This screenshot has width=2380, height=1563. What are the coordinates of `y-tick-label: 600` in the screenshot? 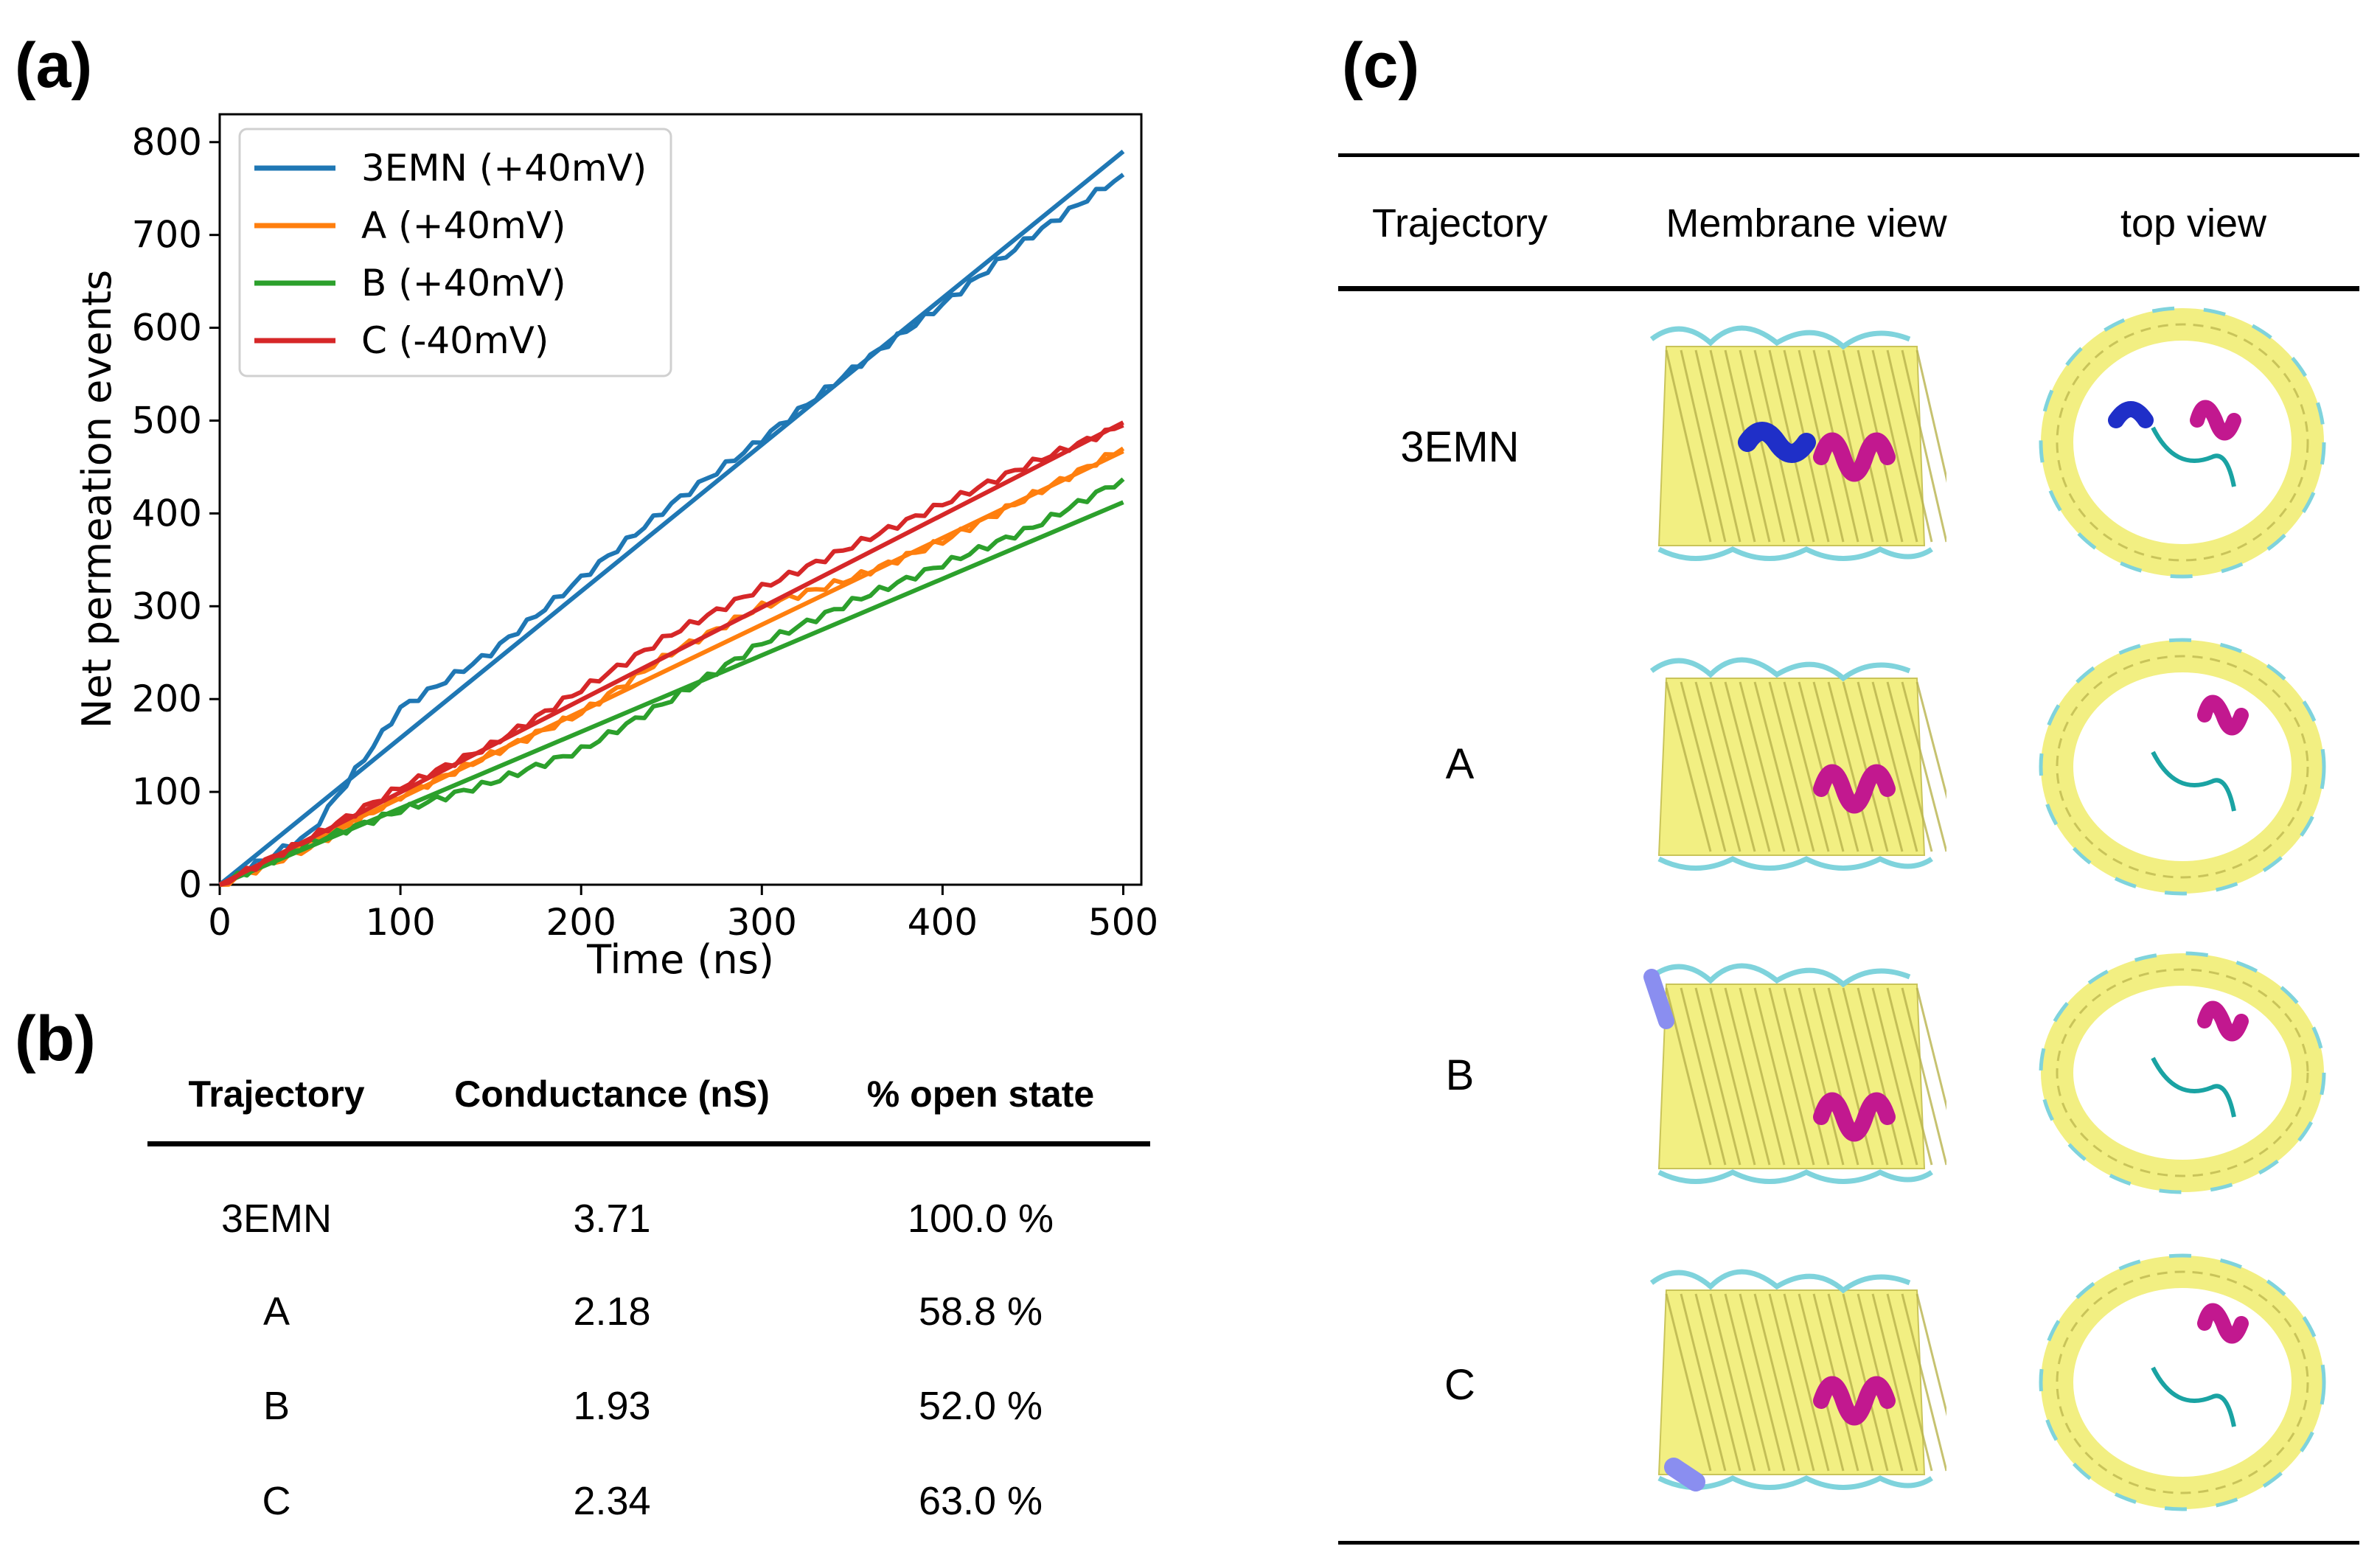 It's located at (167, 328).